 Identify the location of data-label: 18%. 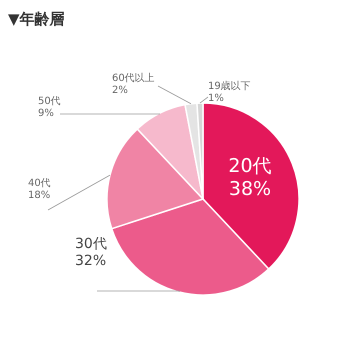
(39, 195).